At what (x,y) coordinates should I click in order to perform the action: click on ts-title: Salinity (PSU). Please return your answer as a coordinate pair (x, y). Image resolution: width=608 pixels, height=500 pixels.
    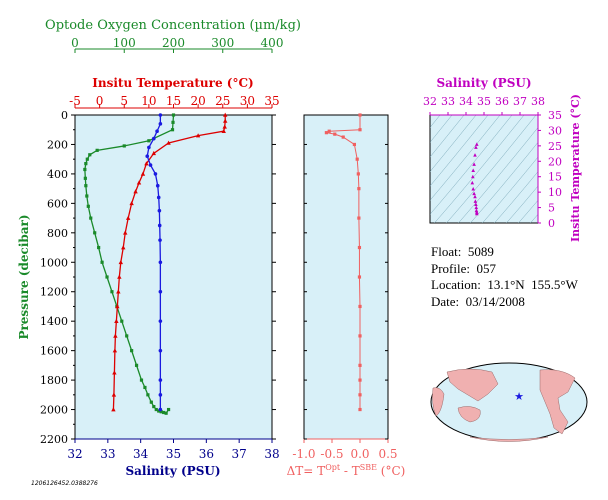
    Looking at the image, I should click on (483, 83).